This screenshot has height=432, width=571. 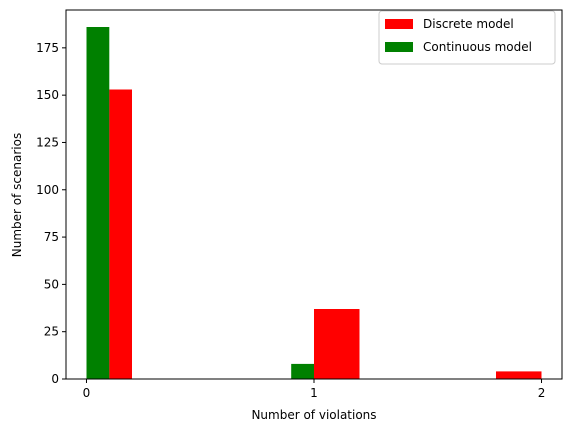 What do you see at coordinates (314, 393) in the screenshot?
I see `x-tick-label-1: 1` at bounding box center [314, 393].